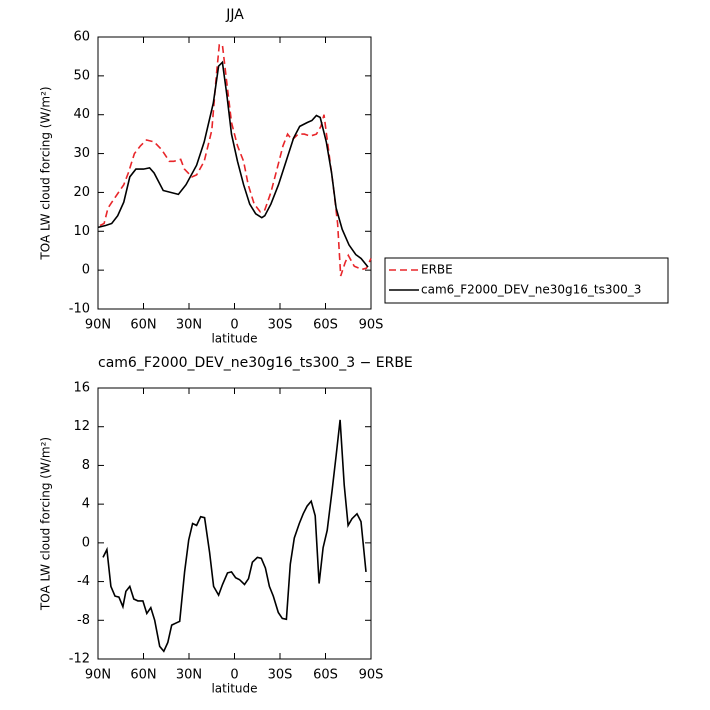  Describe the element at coordinates (531, 290) in the screenshot. I see `legend-label: cam6_F2000_DEV_ne30g16_ts300_3` at that location.